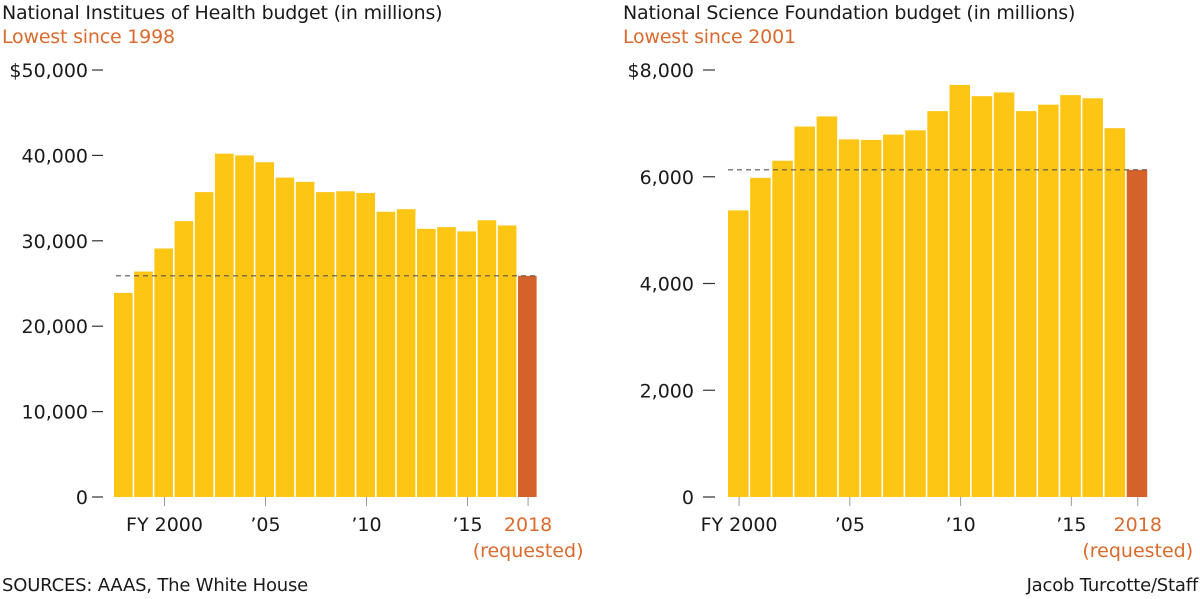  I want to click on nih-bar-2017, so click(507, 361).